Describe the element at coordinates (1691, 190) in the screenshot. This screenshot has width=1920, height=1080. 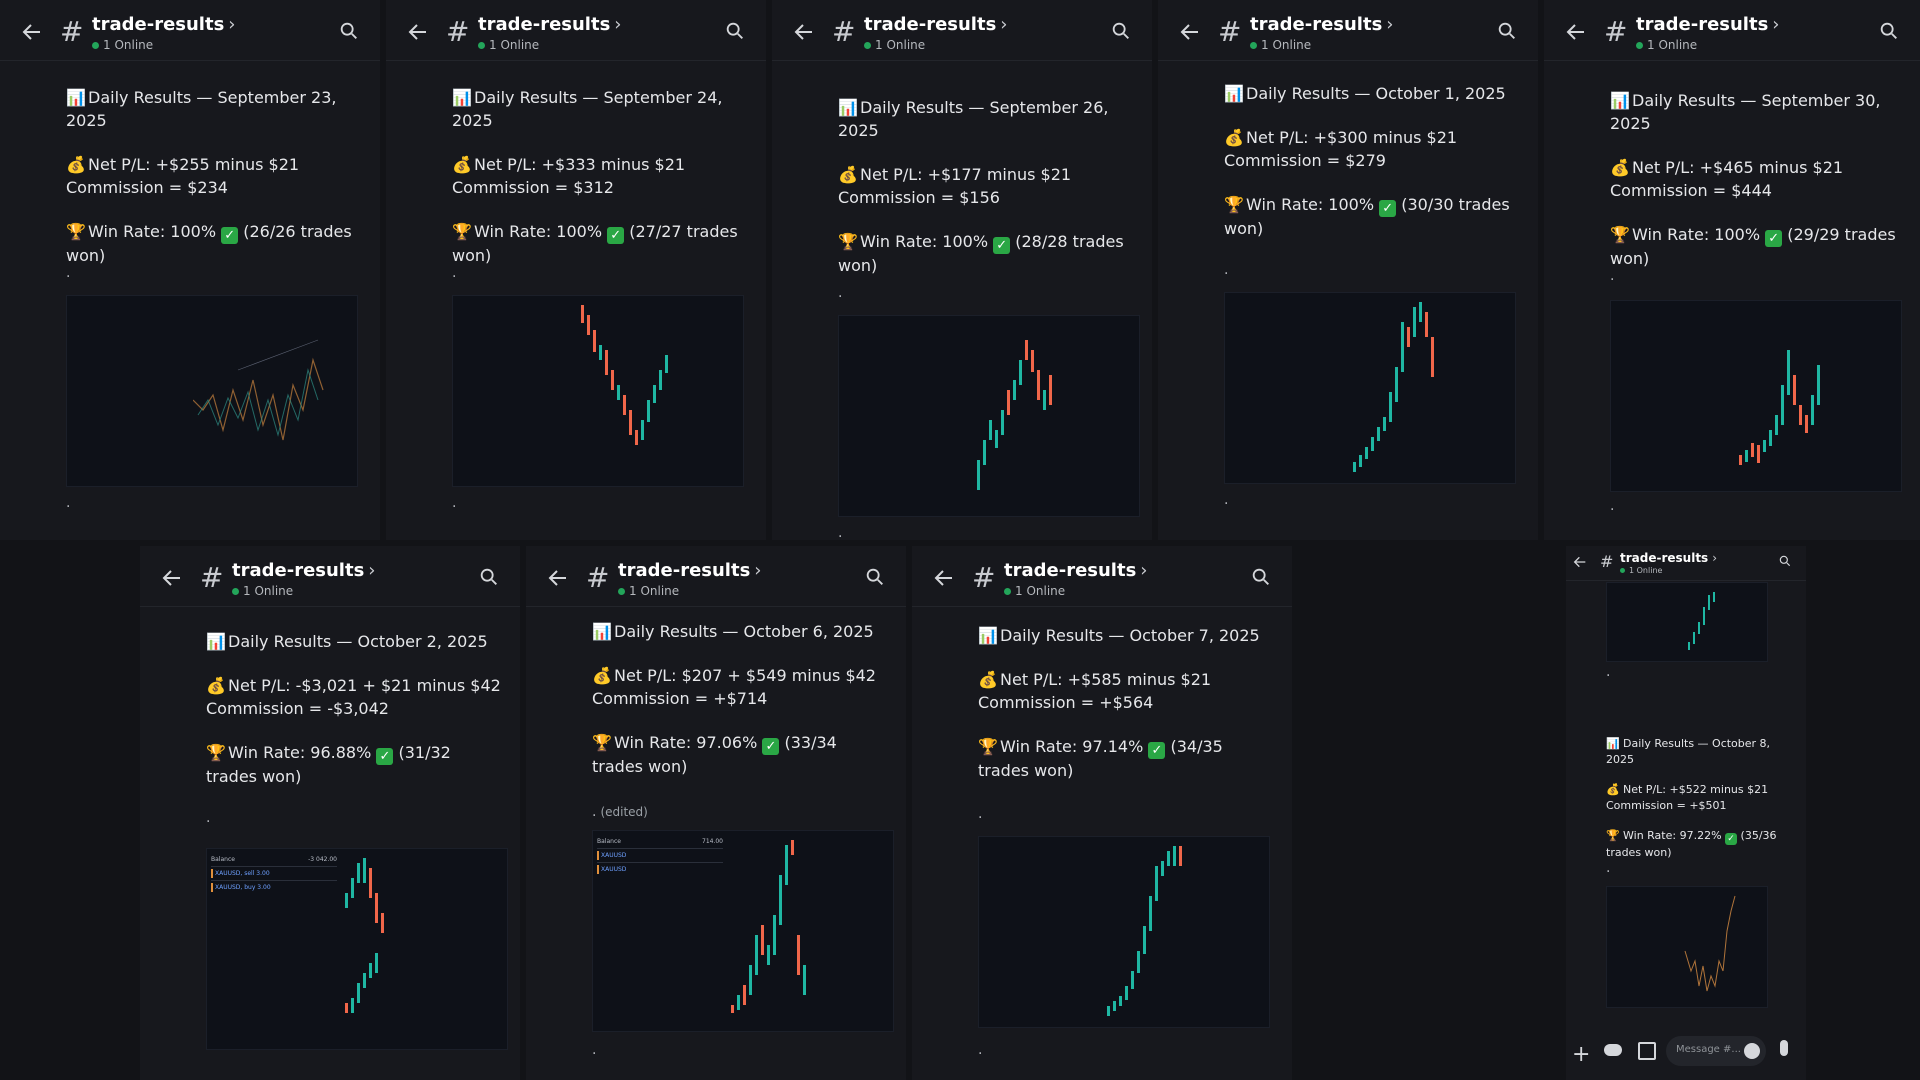
I see `message-commission: Commission = $444` at that location.